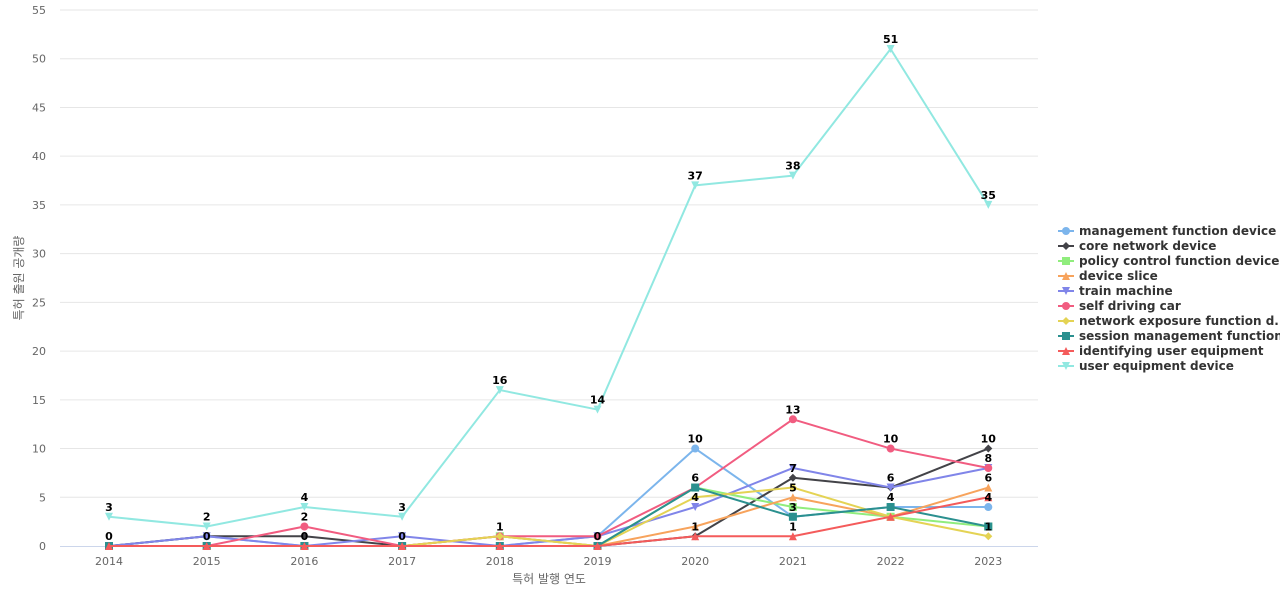 This screenshot has width=1280, height=600. What do you see at coordinates (793, 561) in the screenshot?
I see `x-tick-label: 2021` at bounding box center [793, 561].